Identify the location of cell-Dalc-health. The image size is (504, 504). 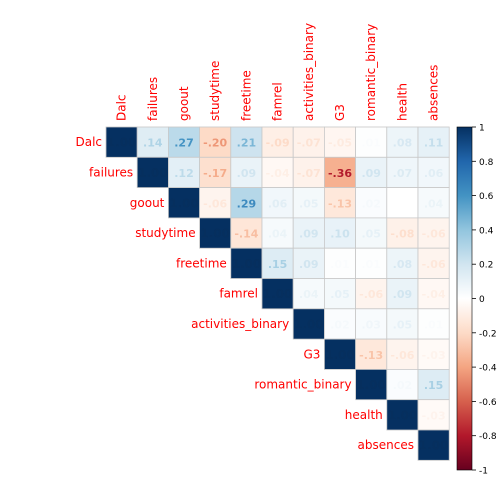
(402, 142).